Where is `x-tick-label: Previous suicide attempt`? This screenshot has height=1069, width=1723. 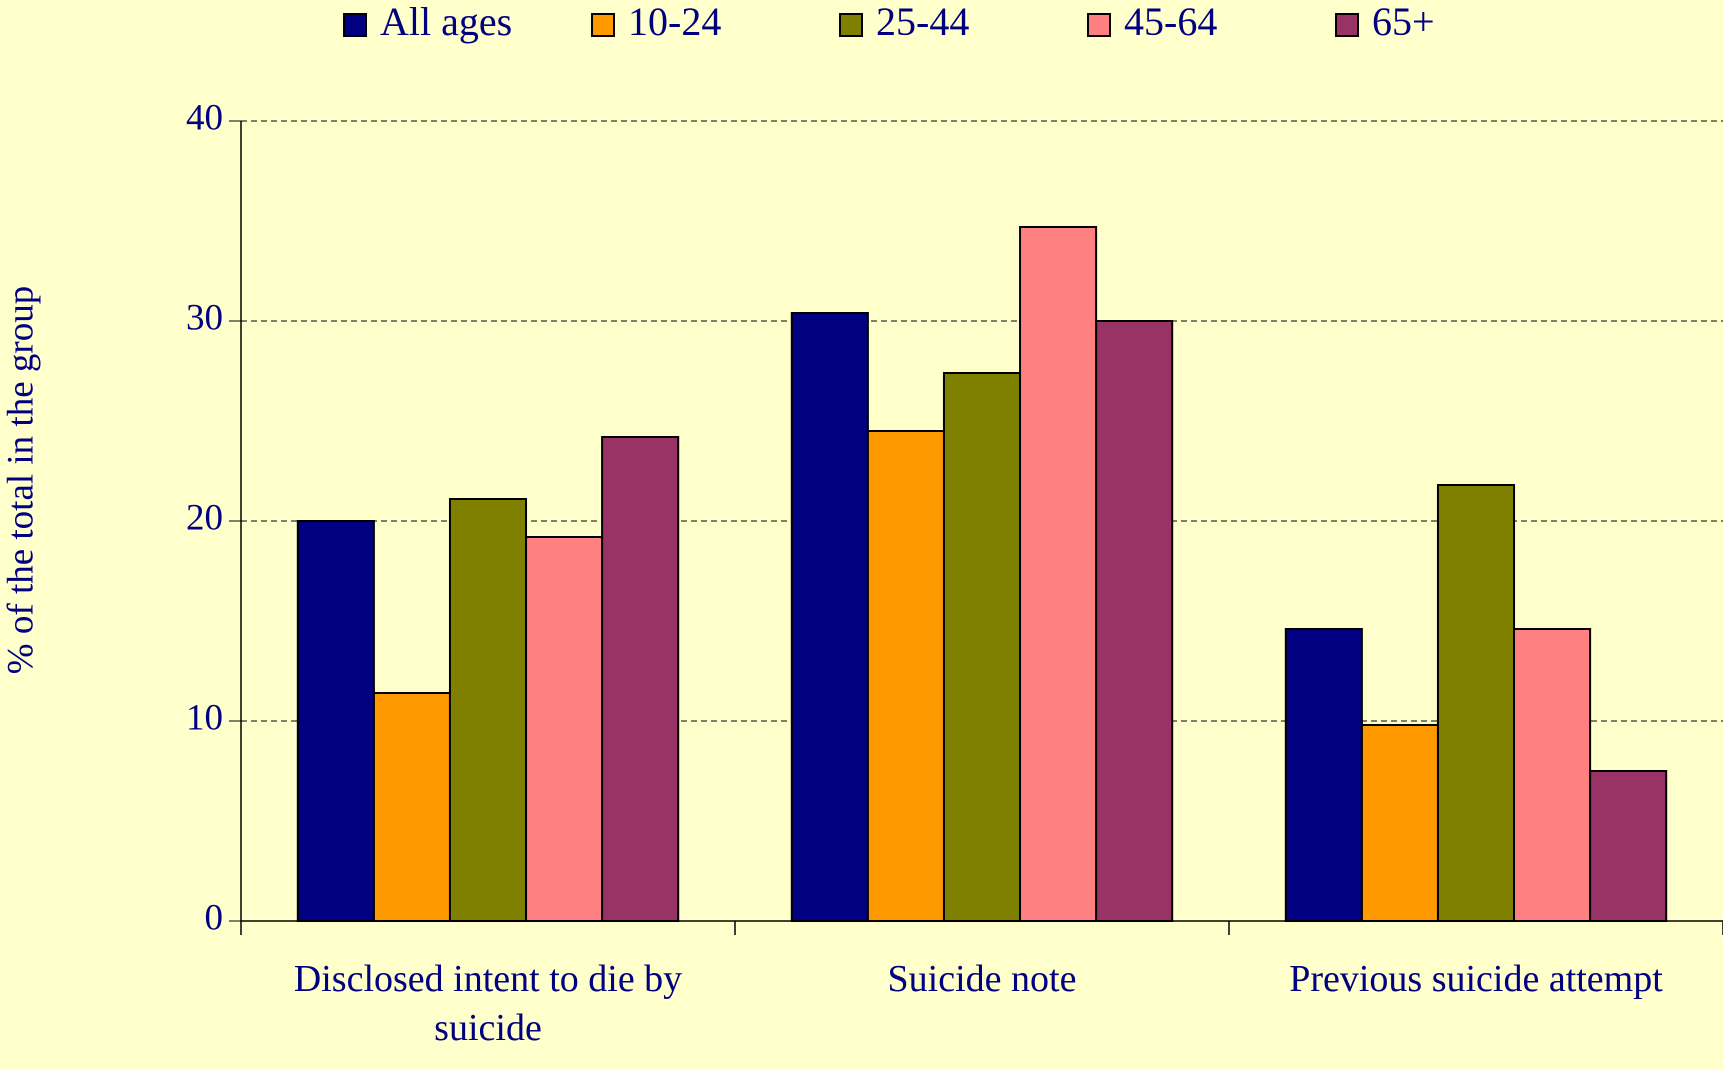 x-tick-label: Previous suicide attempt is located at coordinates (1476, 979).